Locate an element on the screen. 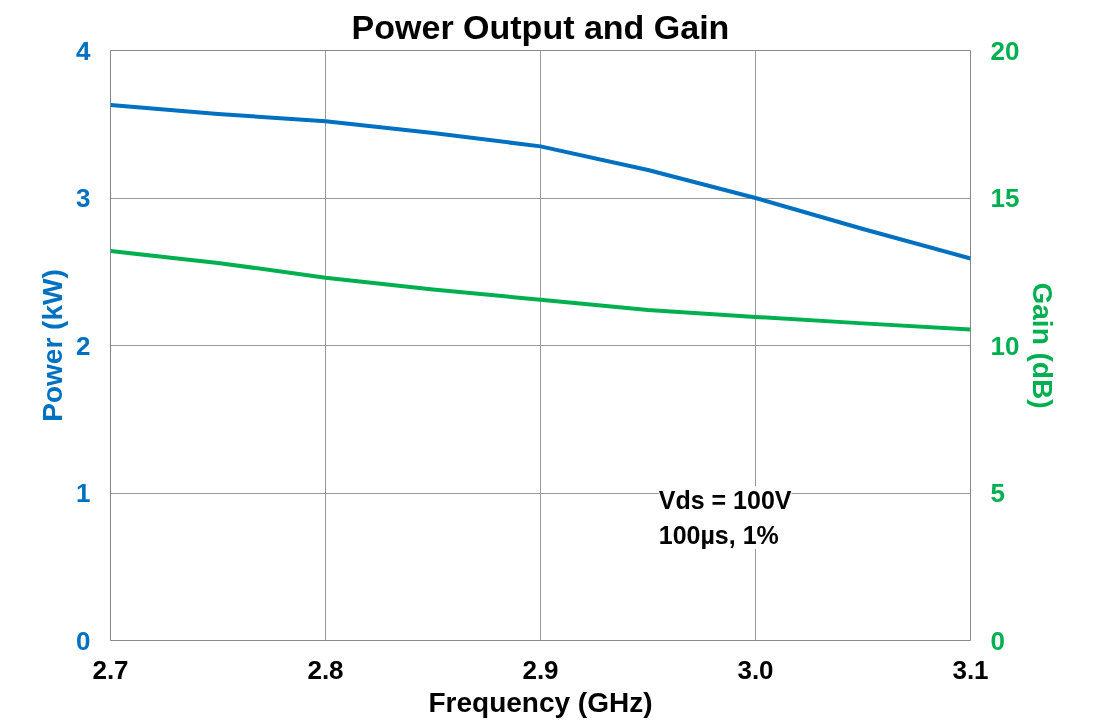 The height and width of the screenshot is (722, 1102). line-series is located at coordinates (540, 290).